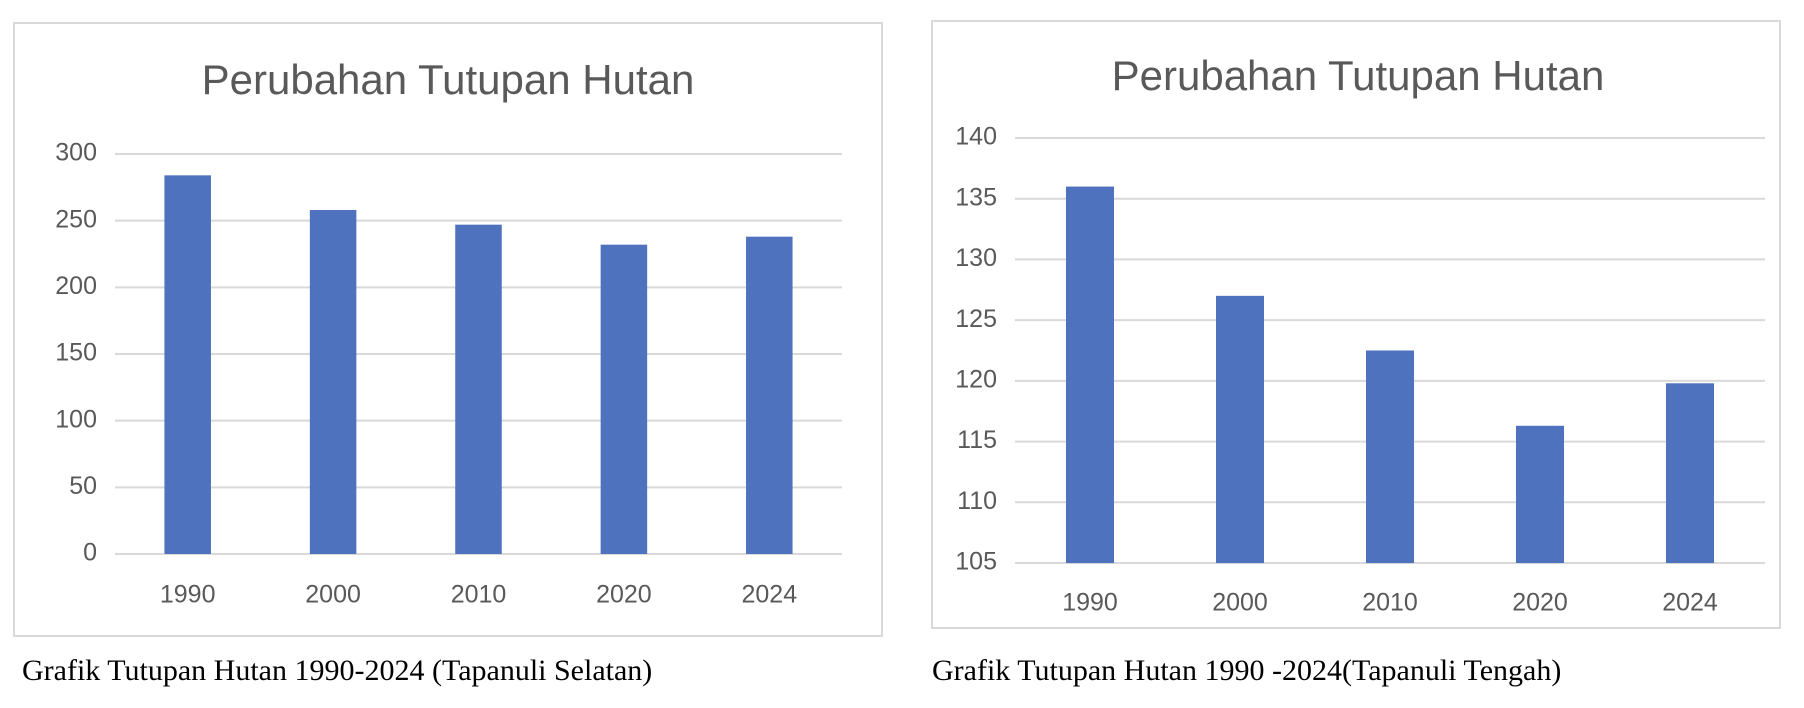 This screenshot has width=1804, height=708. What do you see at coordinates (977, 440) in the screenshot?
I see `y-tick-label: 115` at bounding box center [977, 440].